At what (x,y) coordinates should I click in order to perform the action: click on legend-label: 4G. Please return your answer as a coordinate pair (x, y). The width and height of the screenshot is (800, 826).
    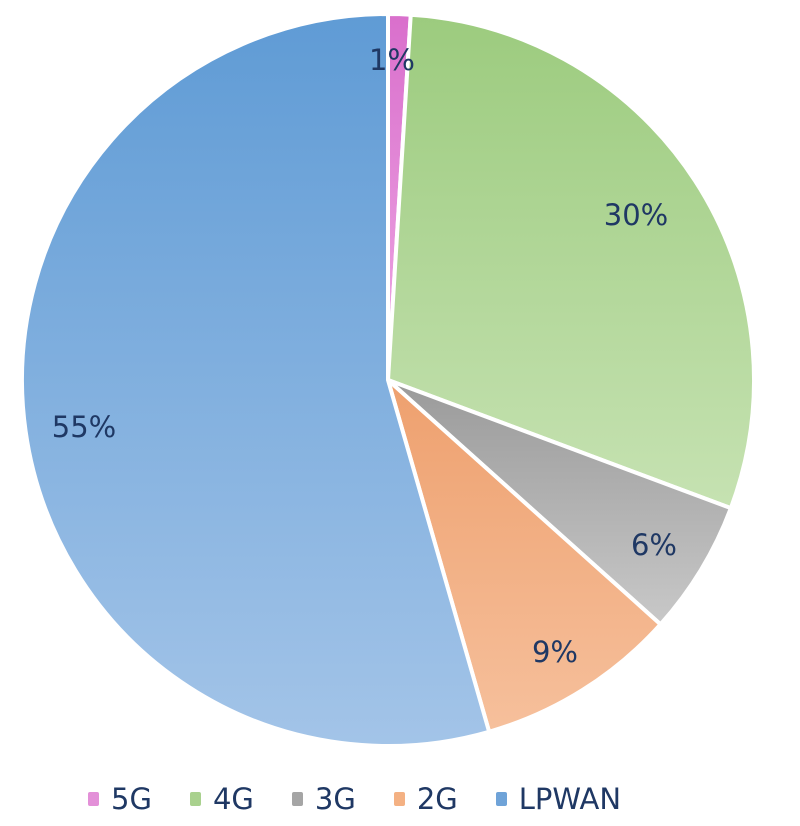
    Looking at the image, I should click on (233, 799).